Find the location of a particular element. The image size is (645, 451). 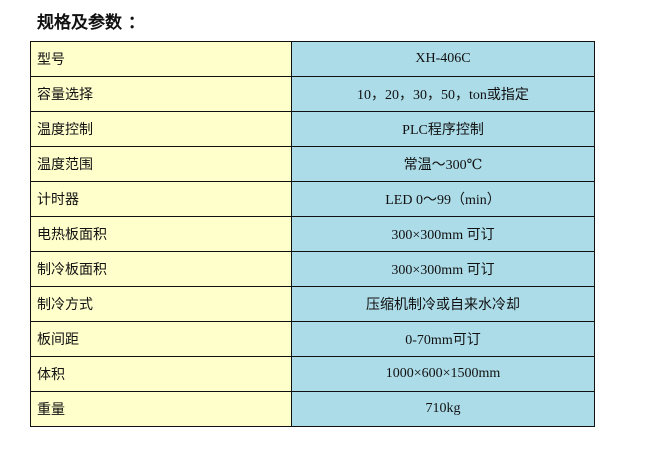

spec-value: PLC程序控制 is located at coordinates (443, 129).